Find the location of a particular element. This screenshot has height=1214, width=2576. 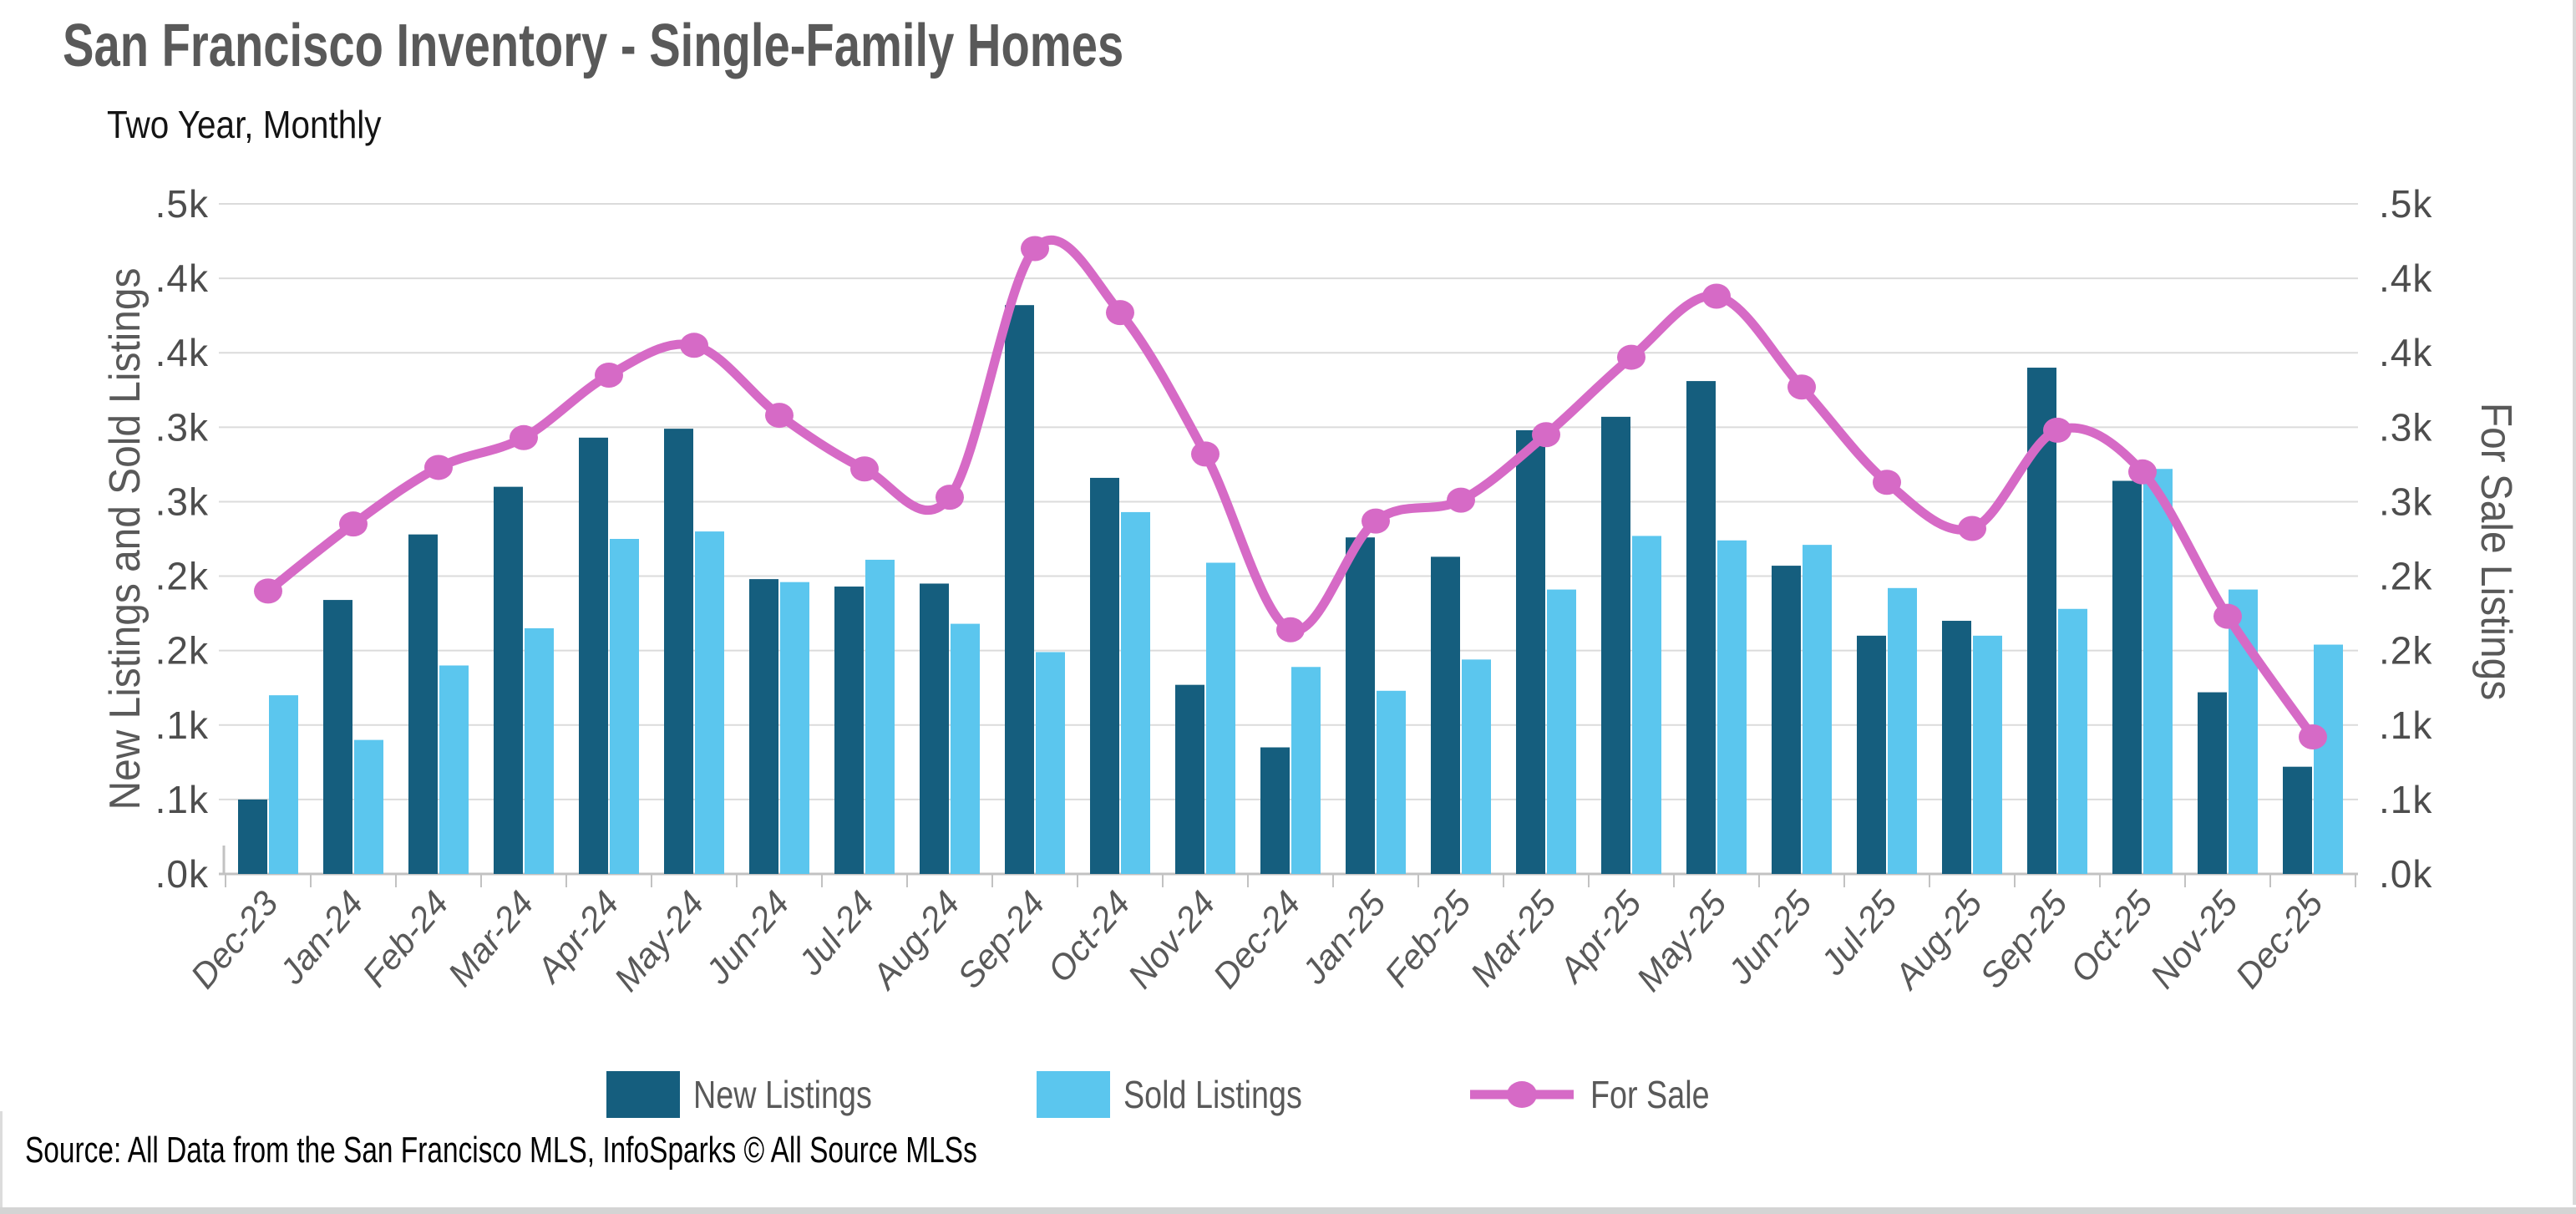

y-tick-label-right: .5k is located at coordinates (2405, 204).